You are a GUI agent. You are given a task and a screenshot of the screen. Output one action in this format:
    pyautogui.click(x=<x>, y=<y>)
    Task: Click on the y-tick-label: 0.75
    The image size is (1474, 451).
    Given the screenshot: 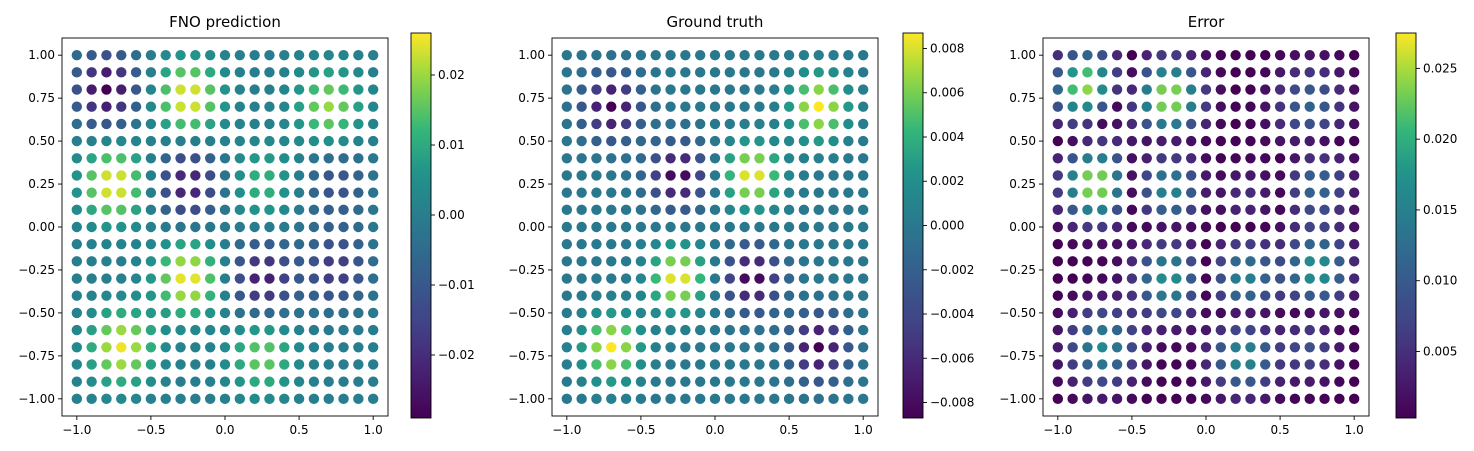 What is the action you would take?
    pyautogui.click(x=1022, y=98)
    